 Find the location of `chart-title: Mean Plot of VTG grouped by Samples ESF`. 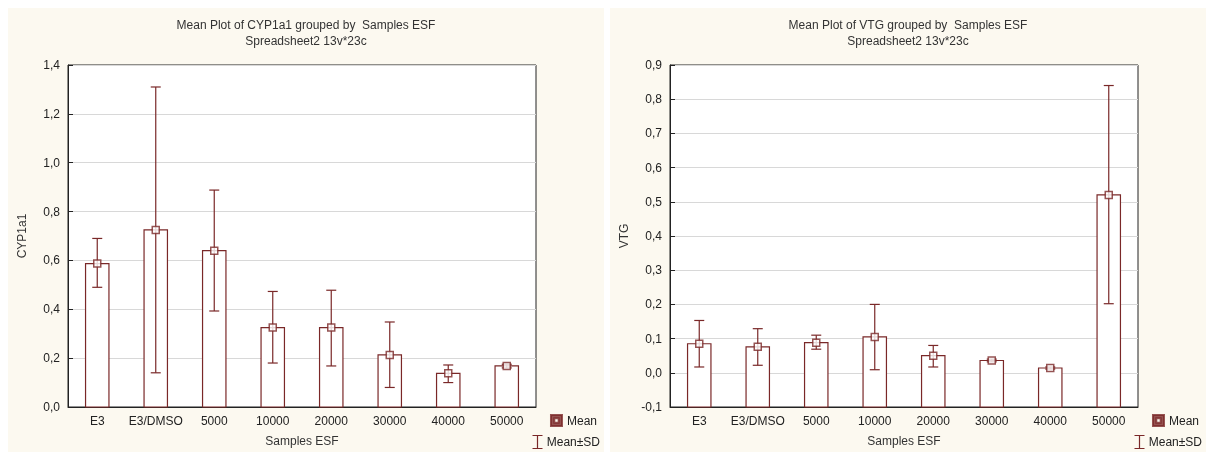

chart-title: Mean Plot of VTG grouped by Samples ESF is located at coordinates (908, 25).